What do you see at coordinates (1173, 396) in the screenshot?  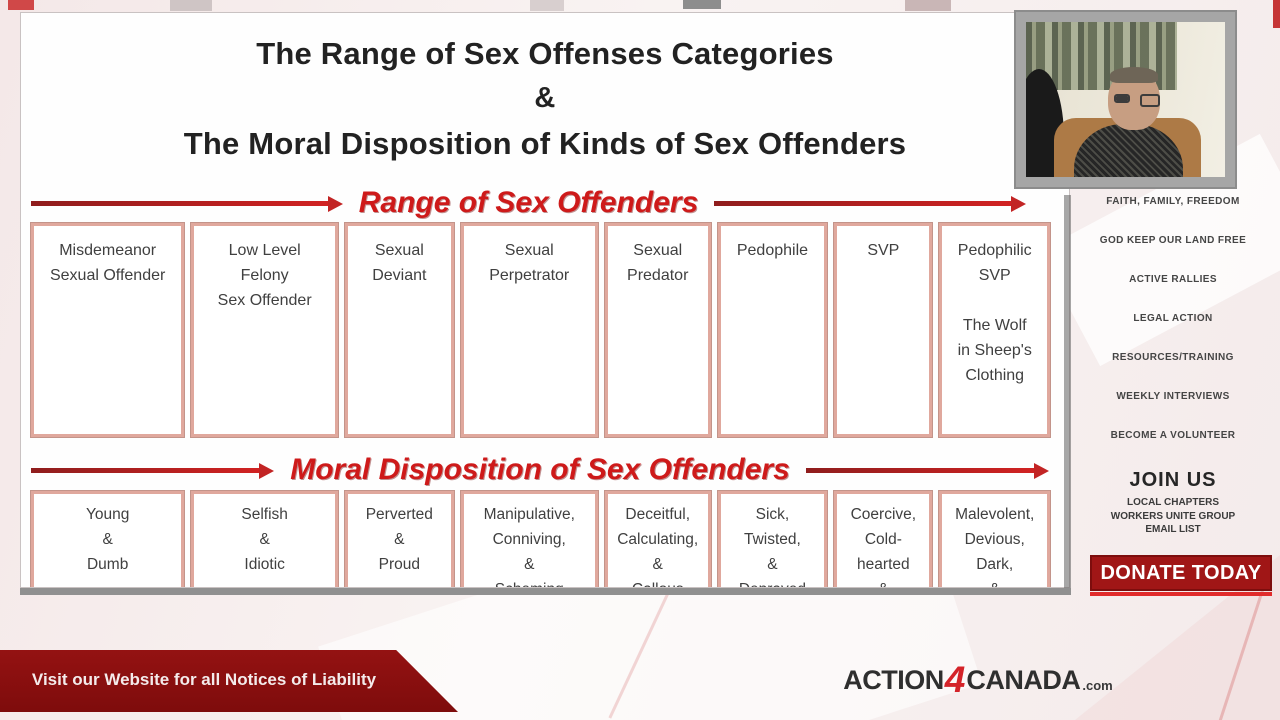 I see `sidebar-item-weekly-interviews: WEEKLY INTERVIEWS` at bounding box center [1173, 396].